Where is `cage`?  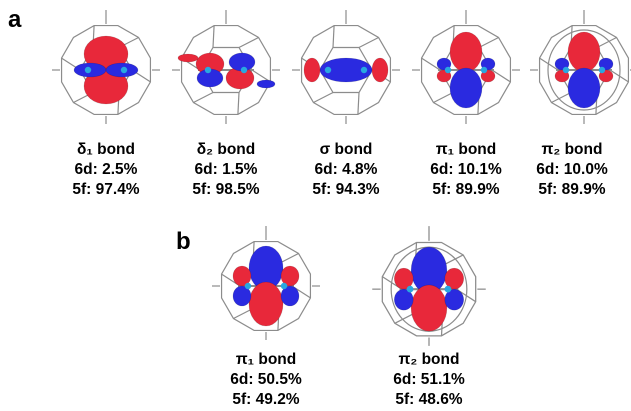
cage is located at coordinates (226, 67).